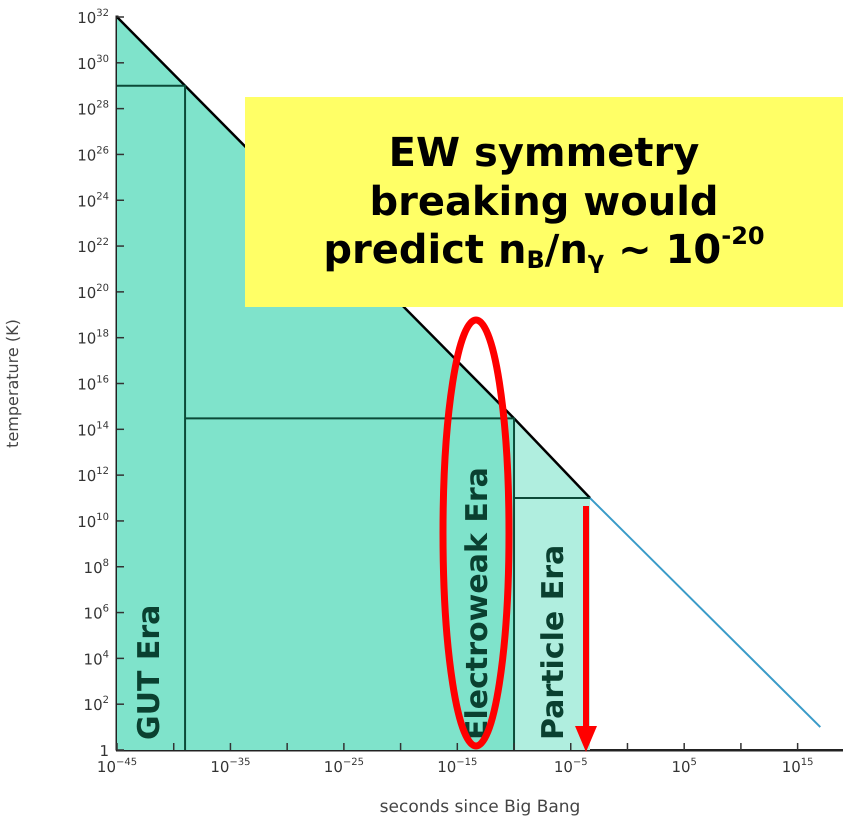 The height and width of the screenshot is (824, 843). What do you see at coordinates (477, 603) in the screenshot?
I see `series-label: Electroweak Era` at bounding box center [477, 603].